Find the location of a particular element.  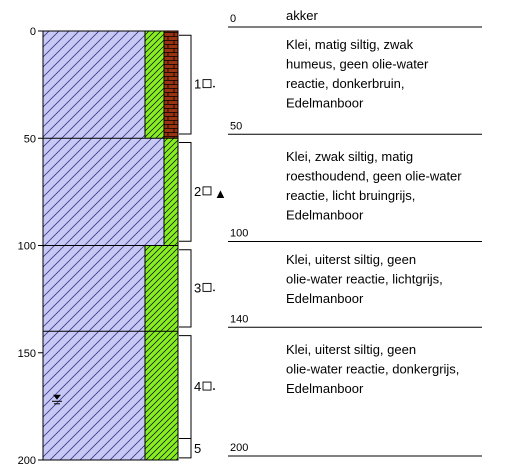

sample-5: 5 is located at coordinates (190, 448).